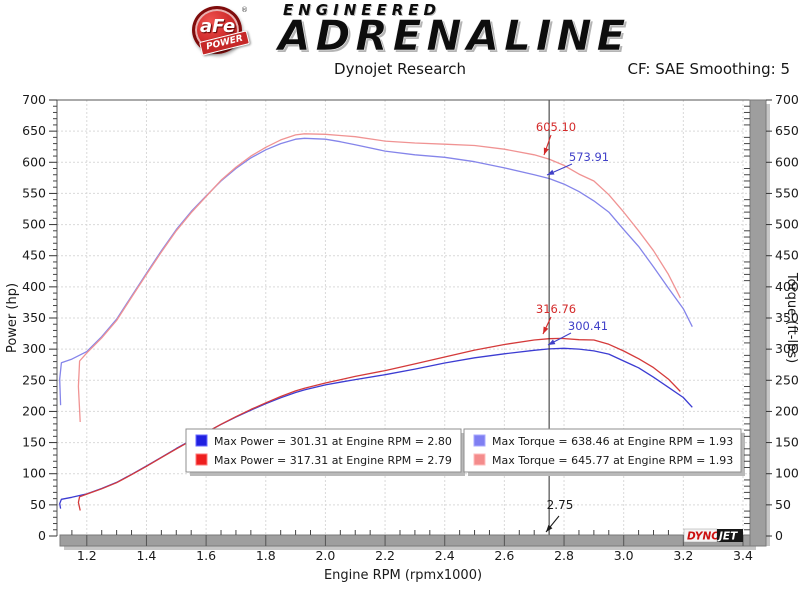 The width and height of the screenshot is (800, 600). What do you see at coordinates (410, 548) in the screenshot?
I see `x-axis-shadow` at bounding box center [410, 548].